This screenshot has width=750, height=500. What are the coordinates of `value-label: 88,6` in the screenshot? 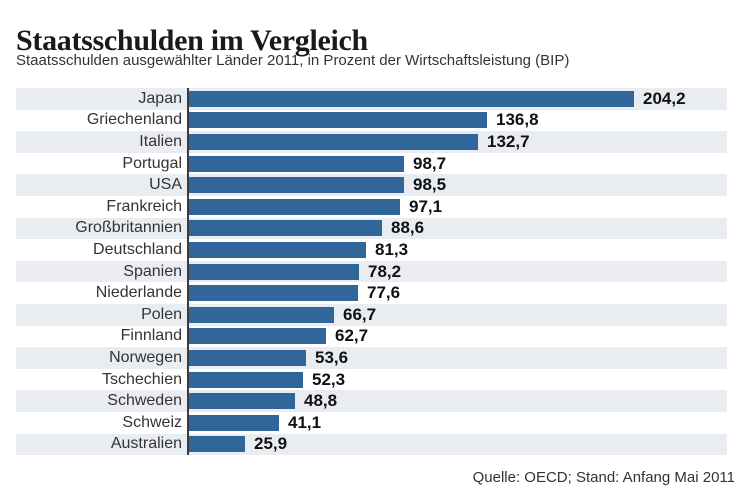 It's located at (408, 228).